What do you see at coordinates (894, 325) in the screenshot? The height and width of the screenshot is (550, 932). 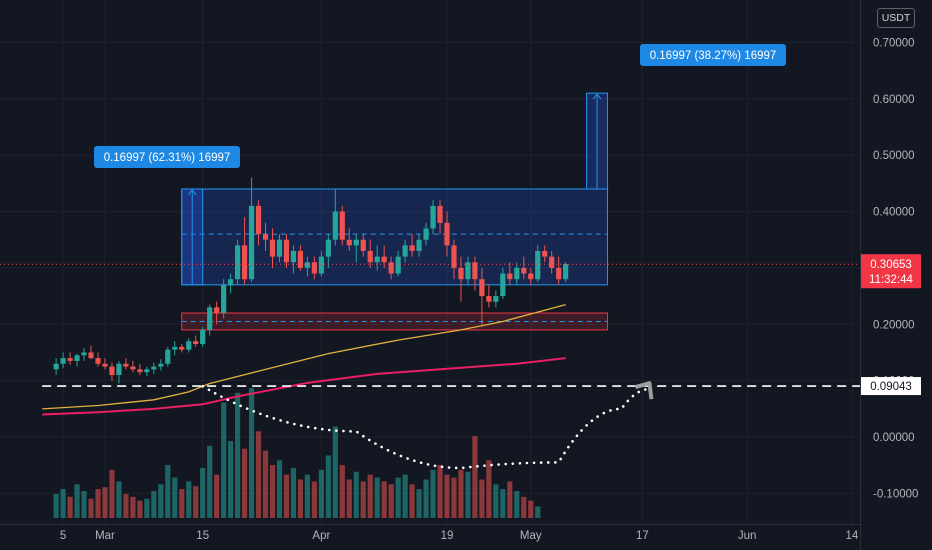 I see `y-tick-label: 0.20000` at bounding box center [894, 325].